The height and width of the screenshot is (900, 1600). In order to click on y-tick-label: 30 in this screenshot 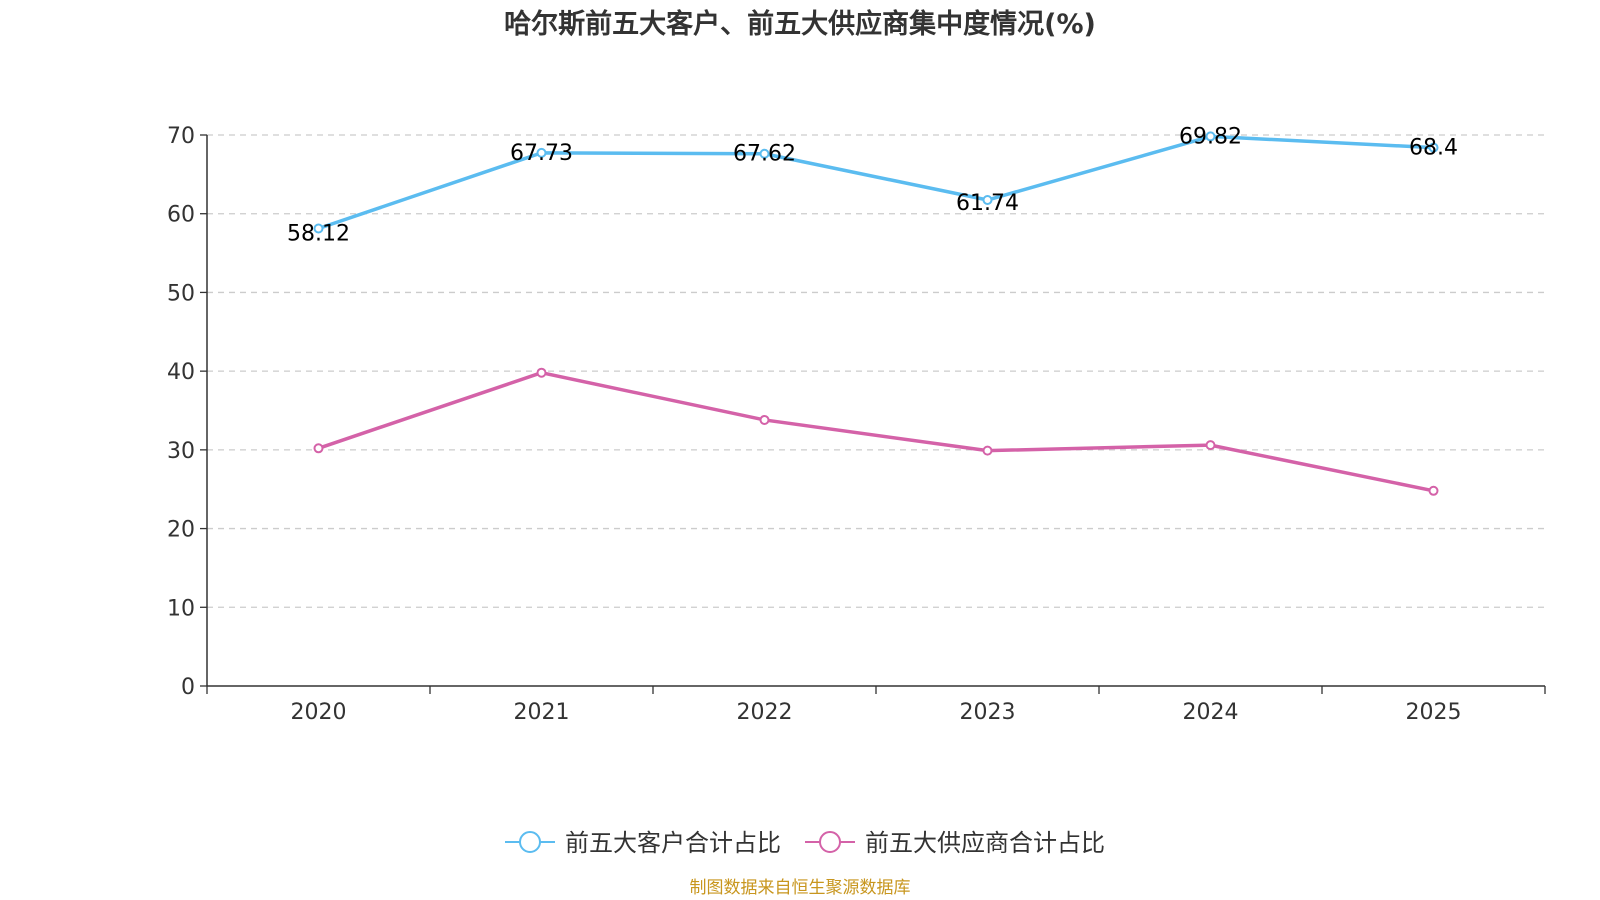, I will do `click(181, 451)`.